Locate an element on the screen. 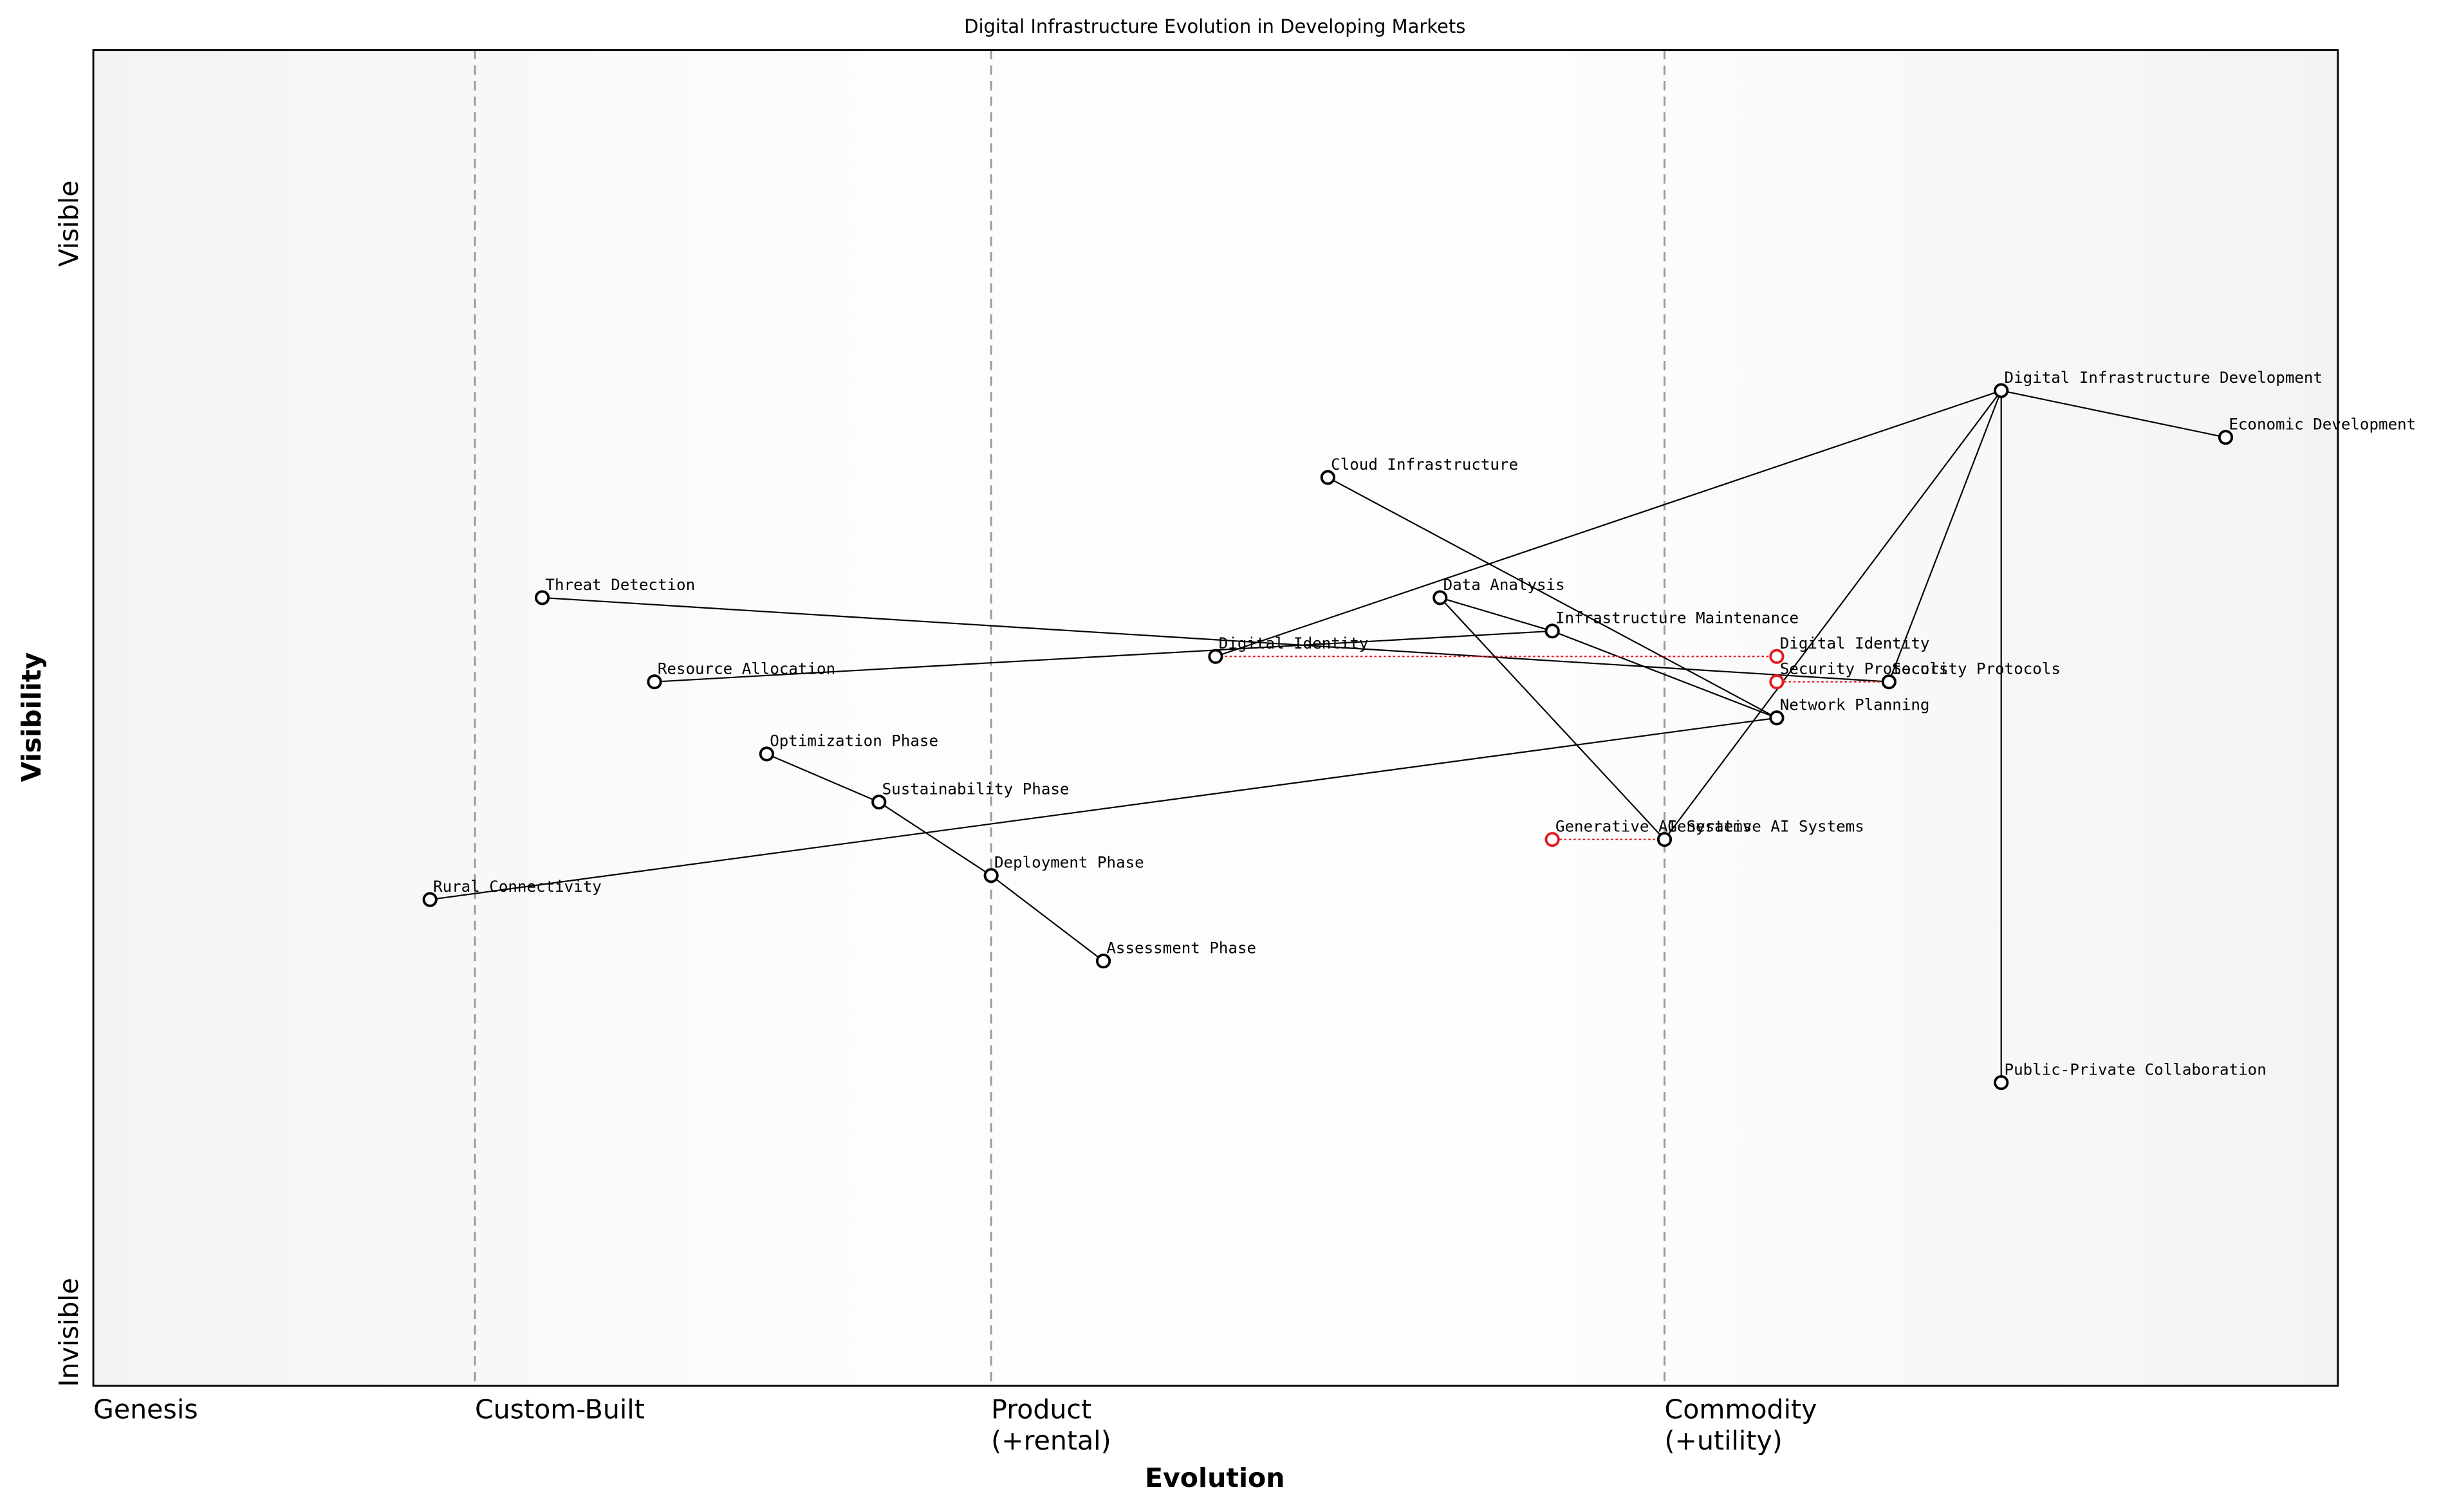 The height and width of the screenshot is (1512, 2439). x-tick-label: Product (+rental) is located at coordinates (1051, 1425).